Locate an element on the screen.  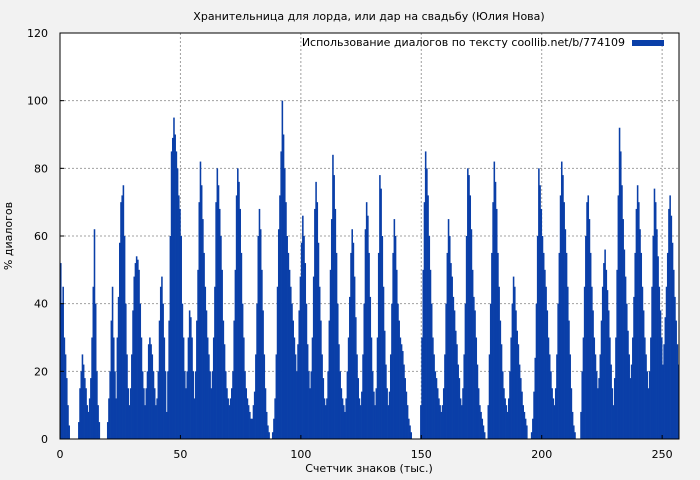
y-tick-label: 80 is located at coordinates (41, 168).